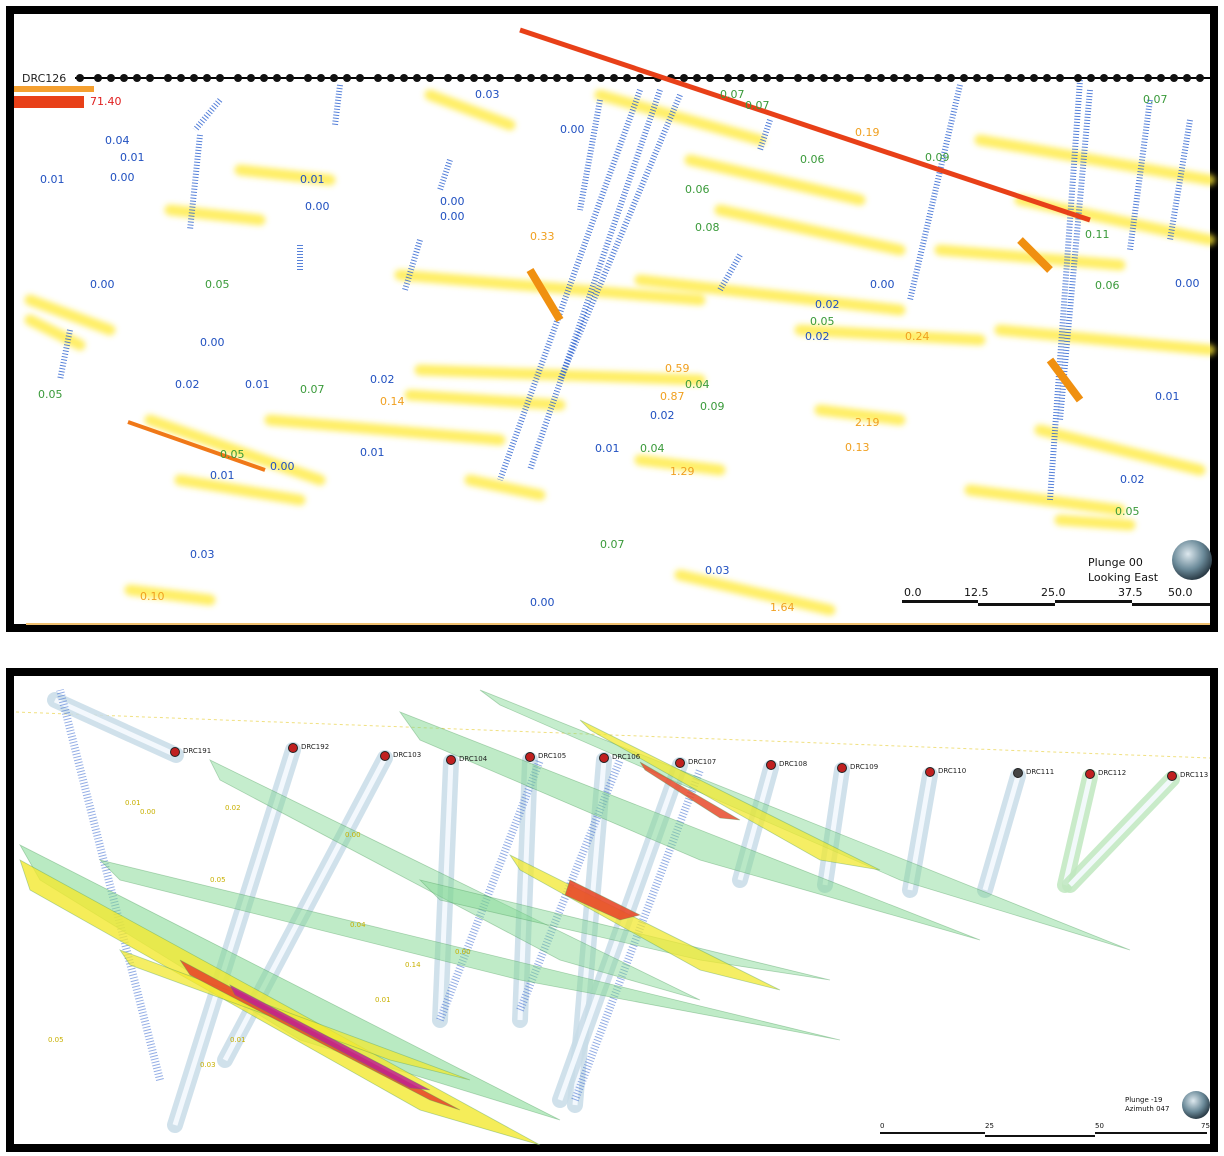  What do you see at coordinates (640, 78) in the screenshot?
I see `collars` at bounding box center [640, 78].